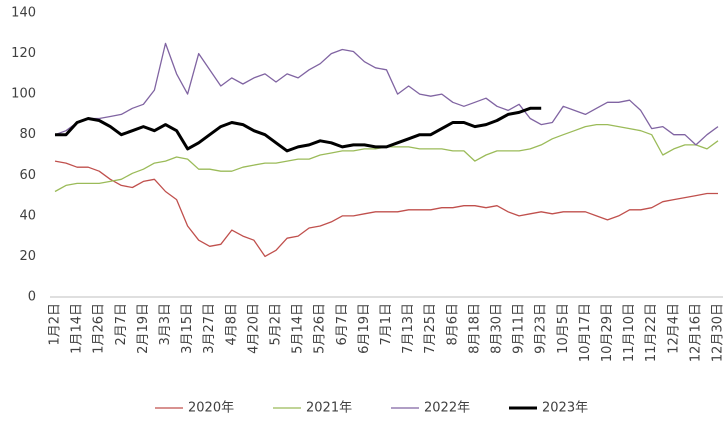 The width and height of the screenshot is (727, 427). What do you see at coordinates (23, 53) in the screenshot?
I see `y-tick-label: 120` at bounding box center [23, 53].